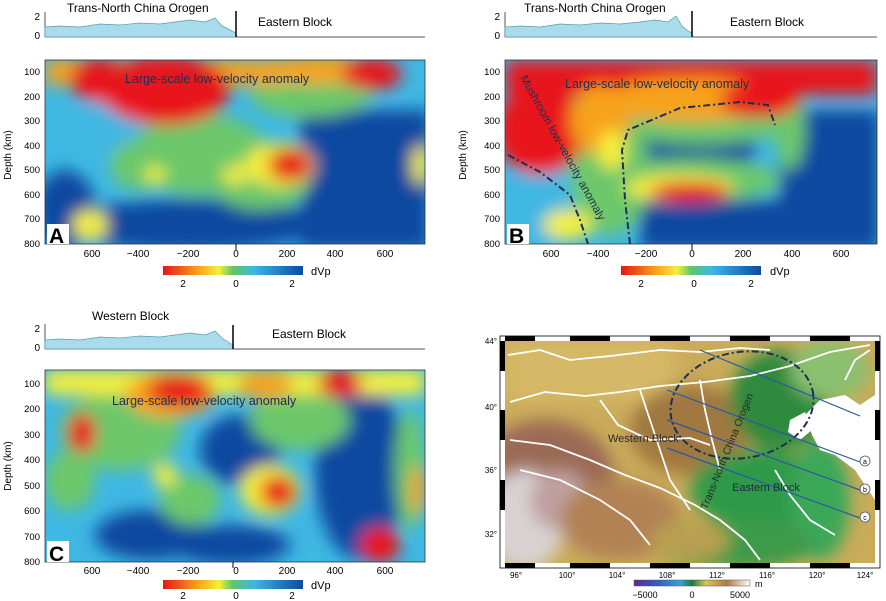 Image resolution: width=886 pixels, height=601 pixels. Describe the element at coordinates (232, 153) in the screenshot. I see `tomography-section-a: Large-scale low-velocity anomaly` at that location.